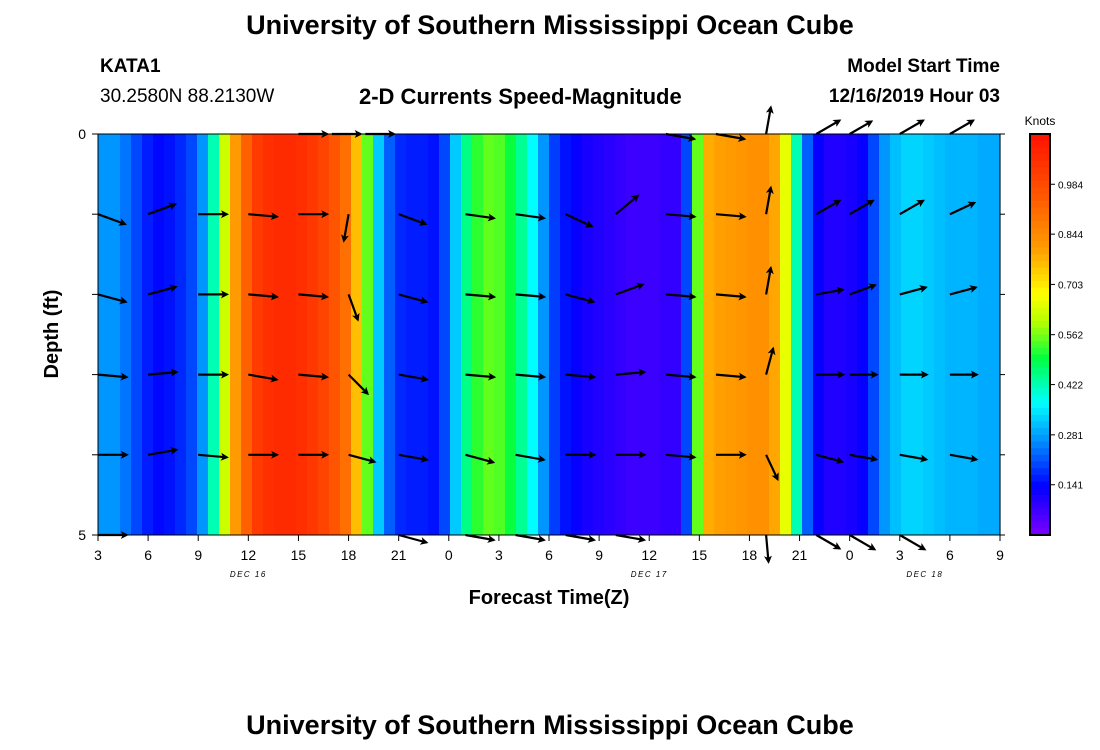  Describe the element at coordinates (499, 555) in the screenshot. I see `x-tick-label: 3` at that location.